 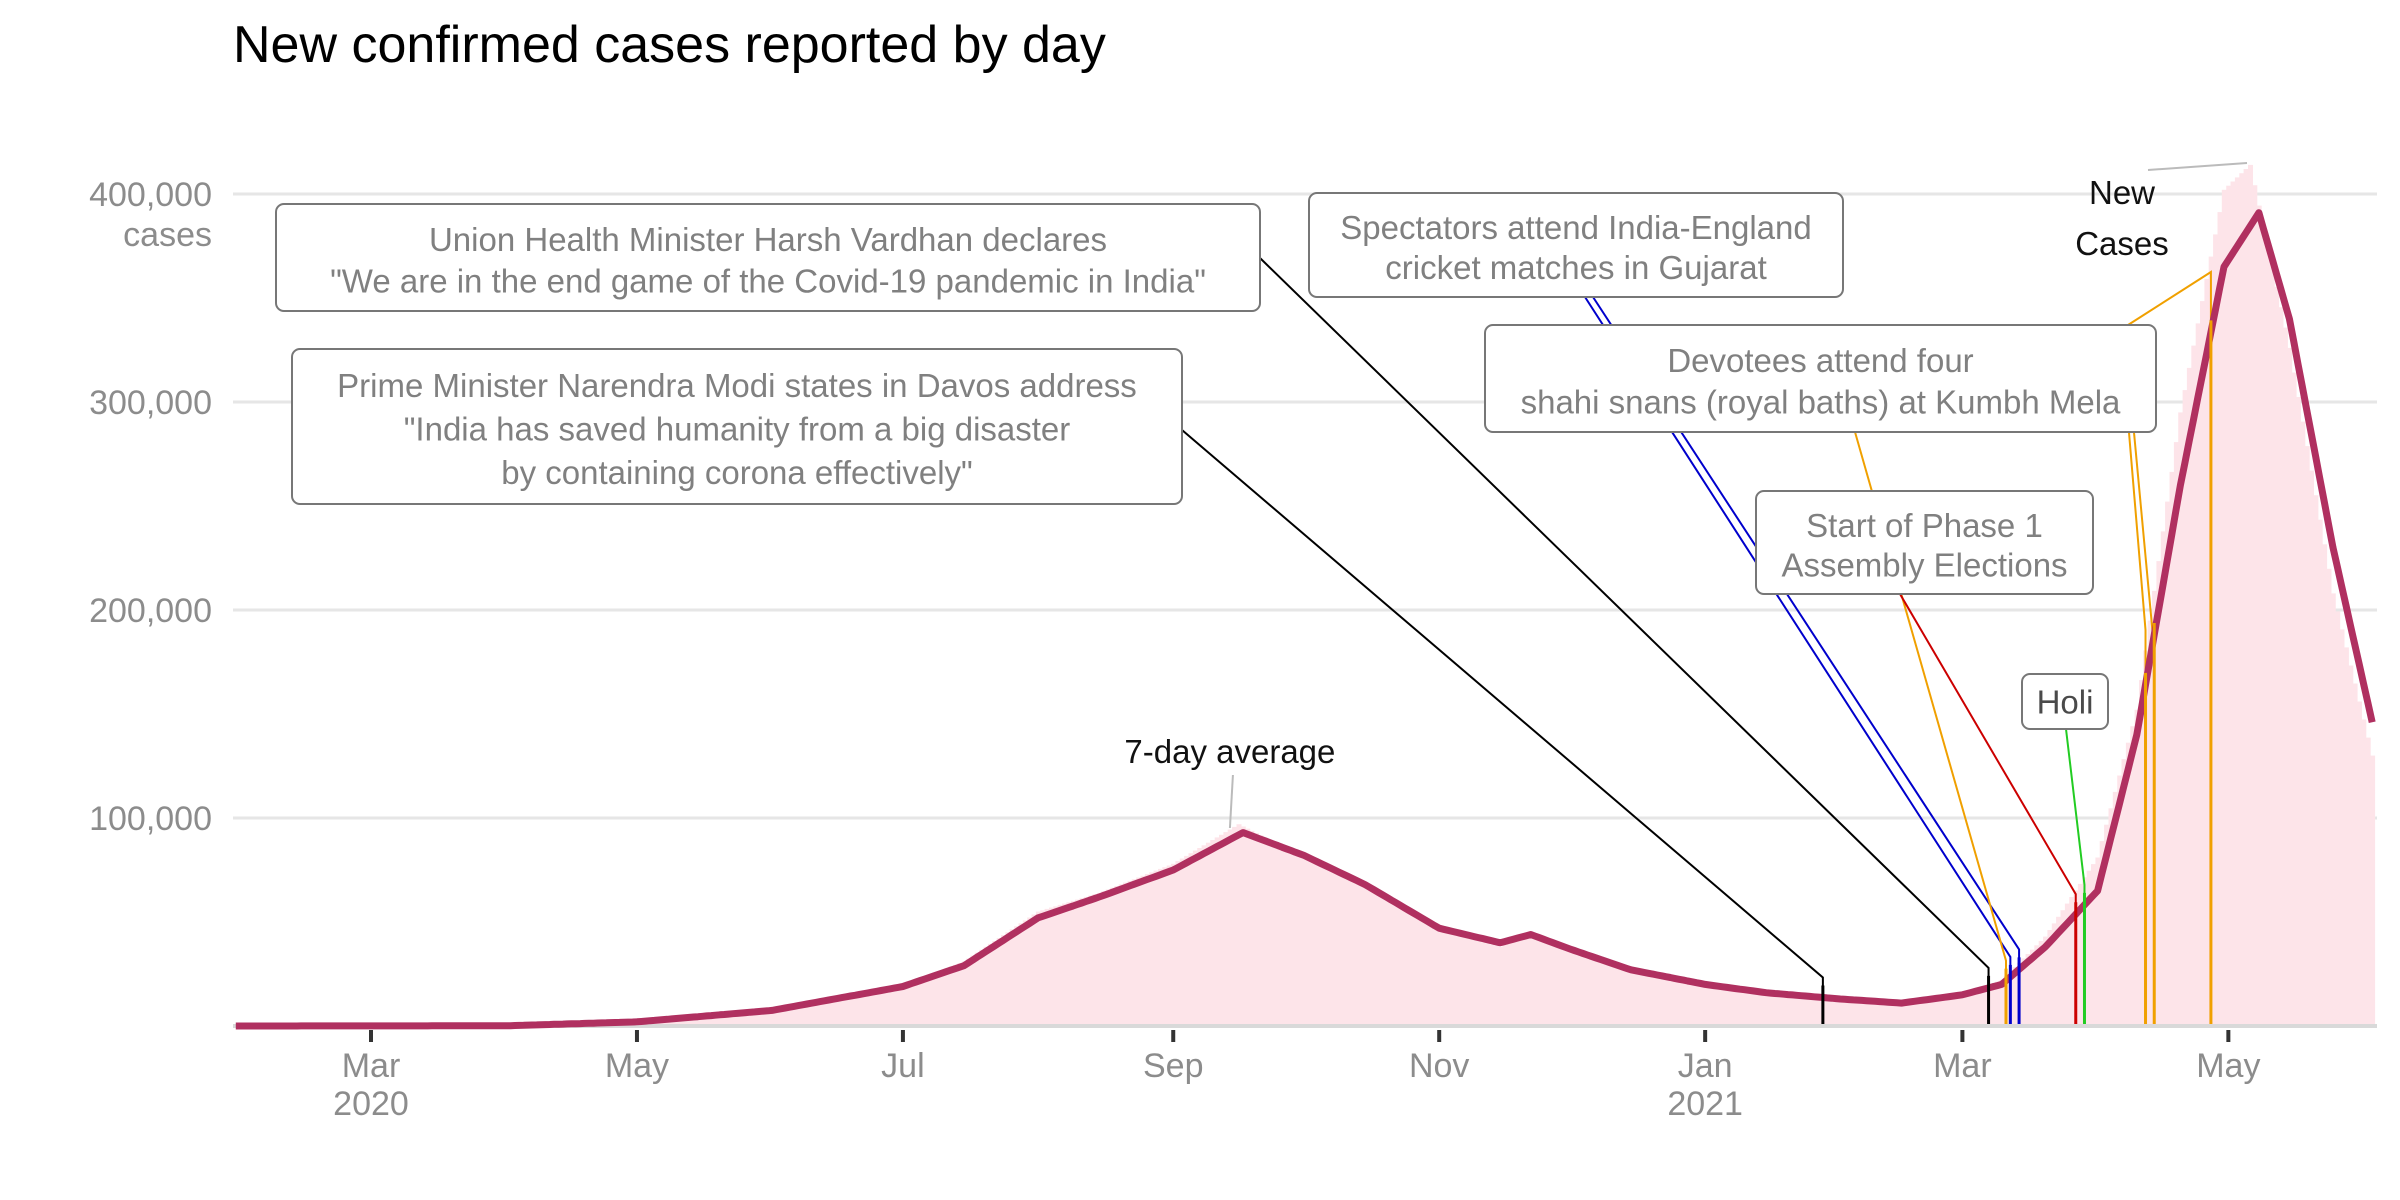 I want to click on annotation-text: by containing corona effectively", so click(x=737, y=472).